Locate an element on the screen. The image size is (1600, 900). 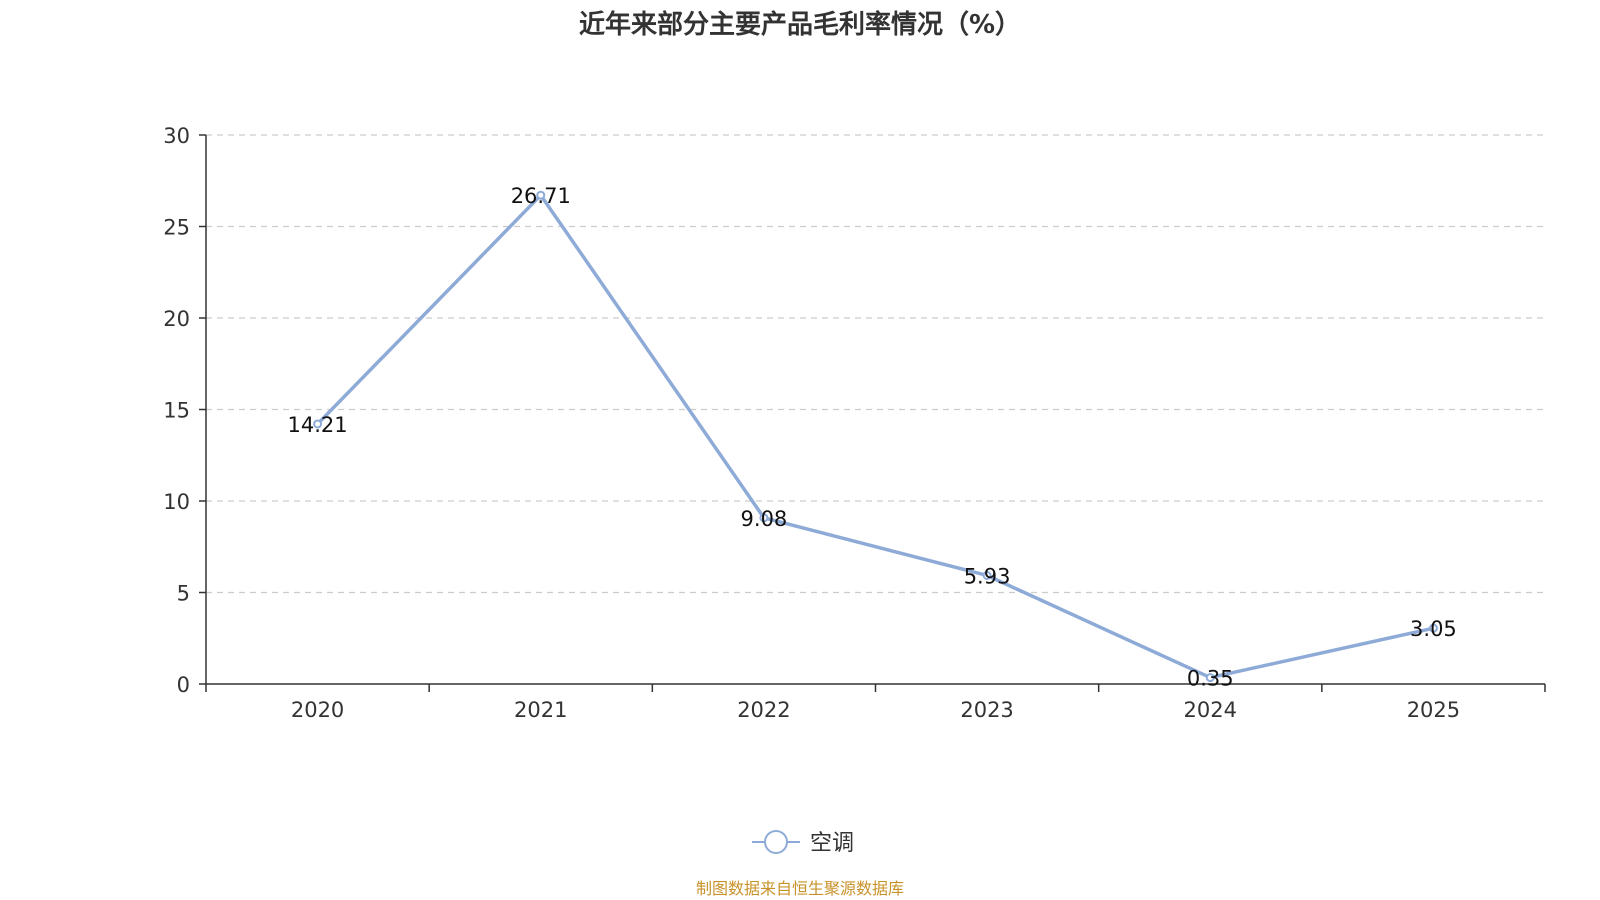
chart-title: 近年来部分主要产品毛利率情况（%） is located at coordinates (800, 24).